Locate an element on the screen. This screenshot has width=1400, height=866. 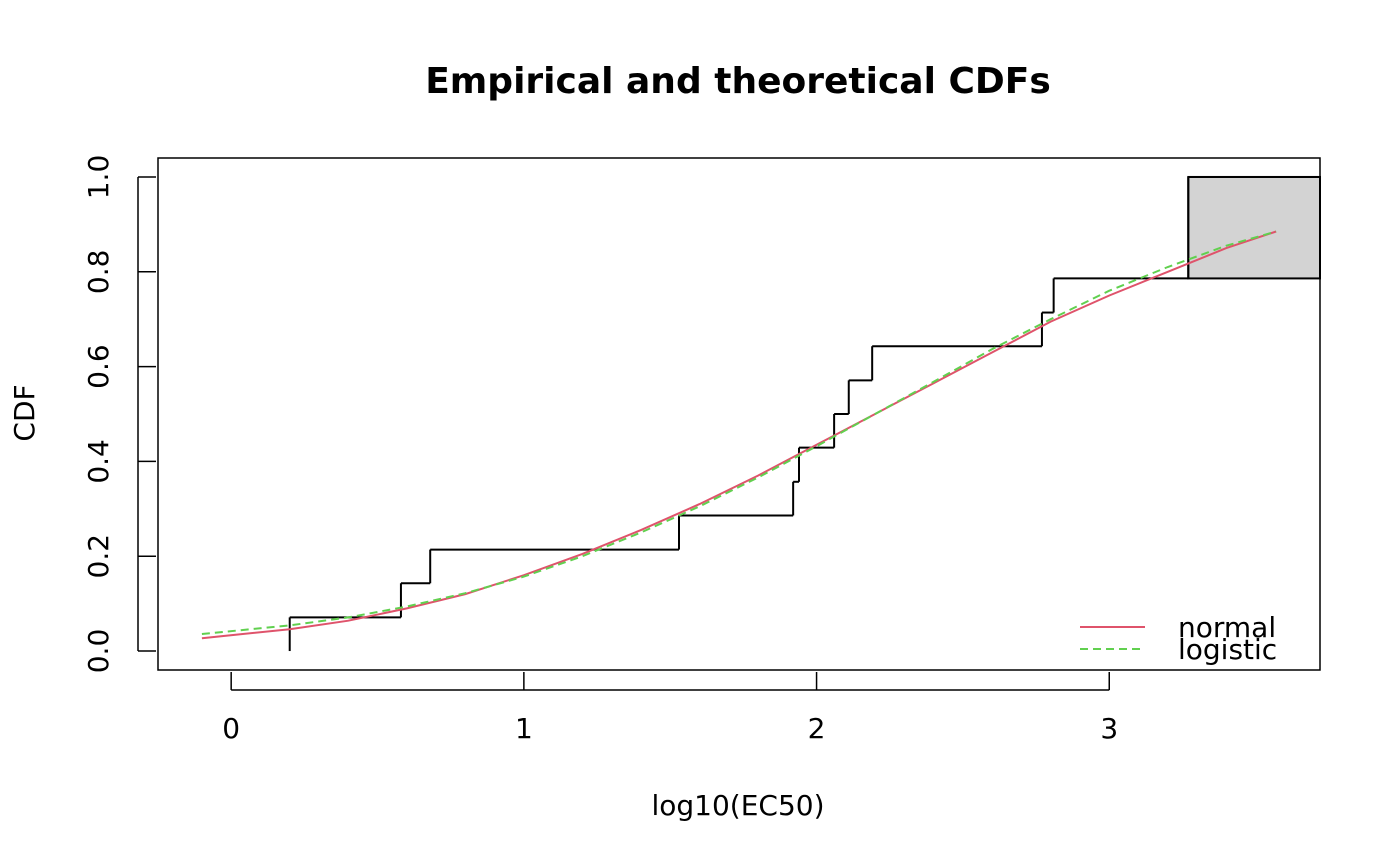
x-tick-label: 3 is located at coordinates (1109, 728).